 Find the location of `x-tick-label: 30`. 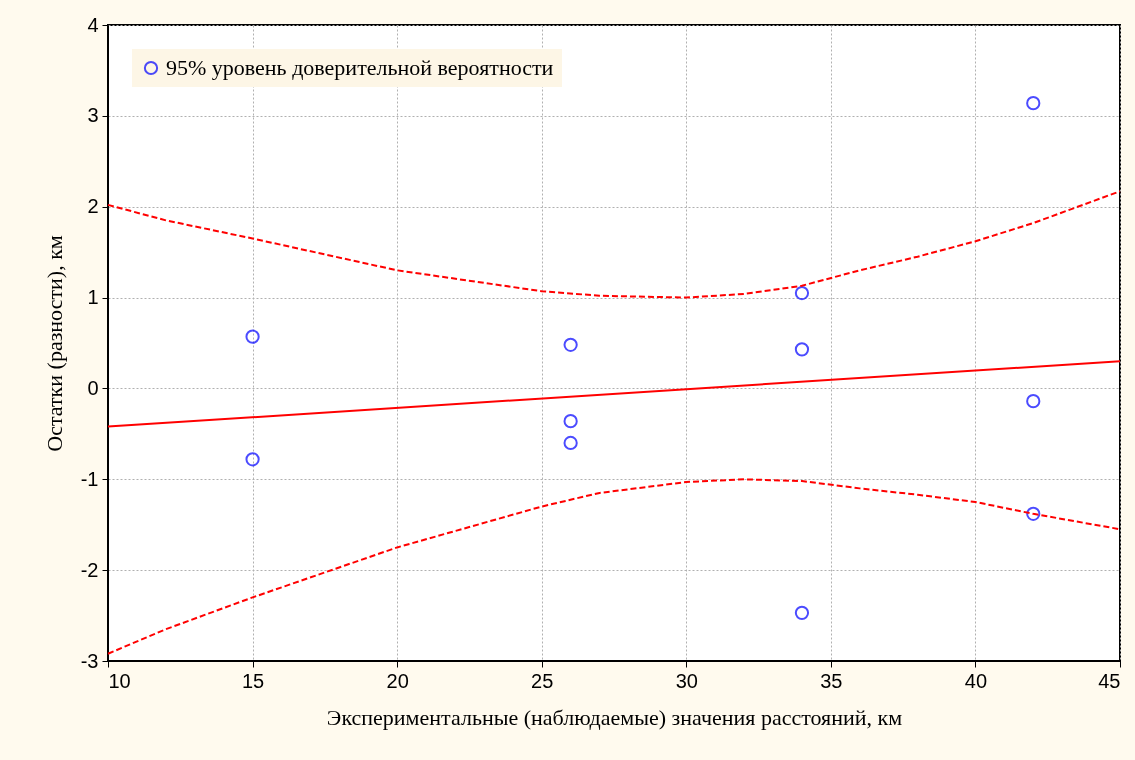

x-tick-label: 30 is located at coordinates (686, 680).